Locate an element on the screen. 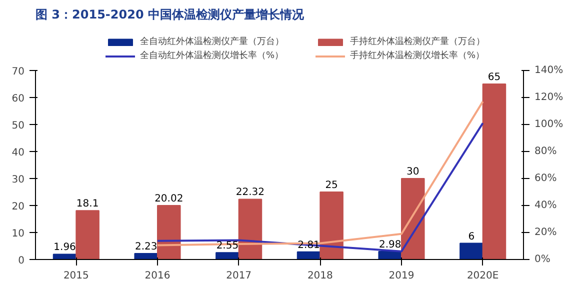 This screenshot has height=289, width=566. x-tick-label: 2019 is located at coordinates (401, 276).